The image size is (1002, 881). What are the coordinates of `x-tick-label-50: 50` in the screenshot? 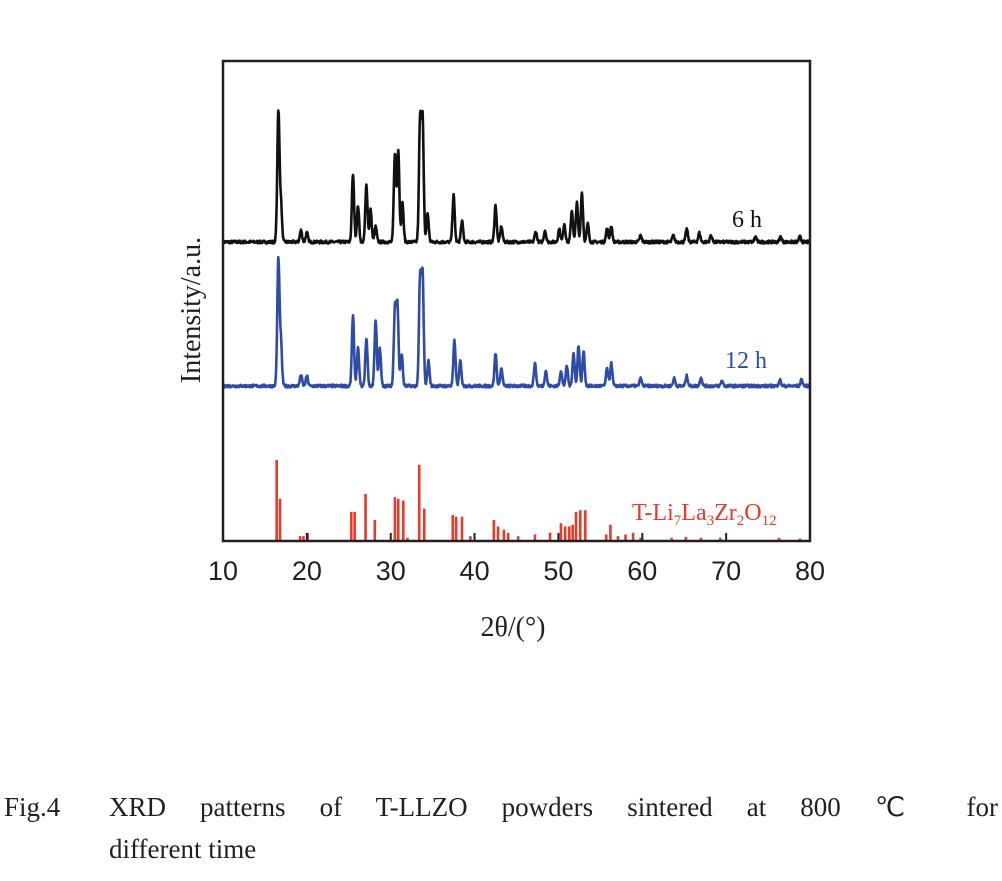 It's located at (558, 571).